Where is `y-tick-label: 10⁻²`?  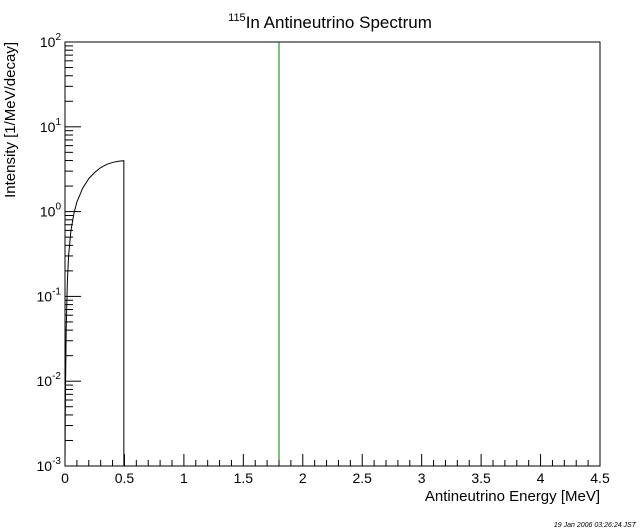
y-tick-label: 10⁻² is located at coordinates (49, 380).